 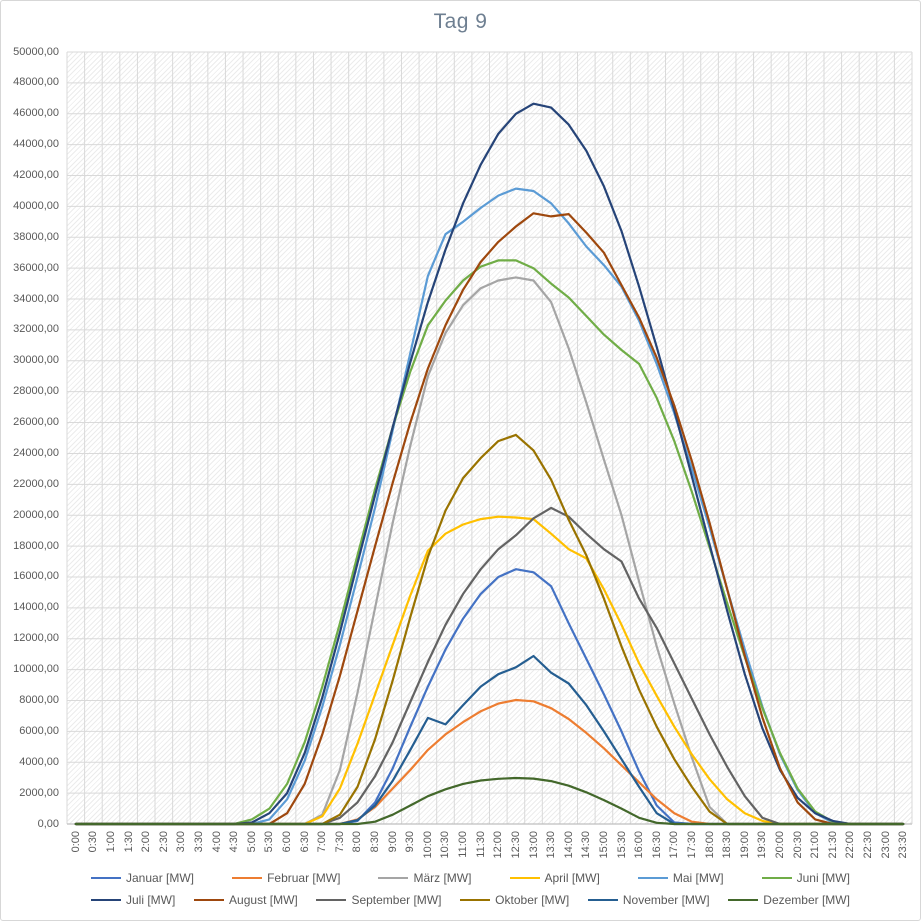 I want to click on legend-item-märz: März [MW], so click(x=424, y=878).